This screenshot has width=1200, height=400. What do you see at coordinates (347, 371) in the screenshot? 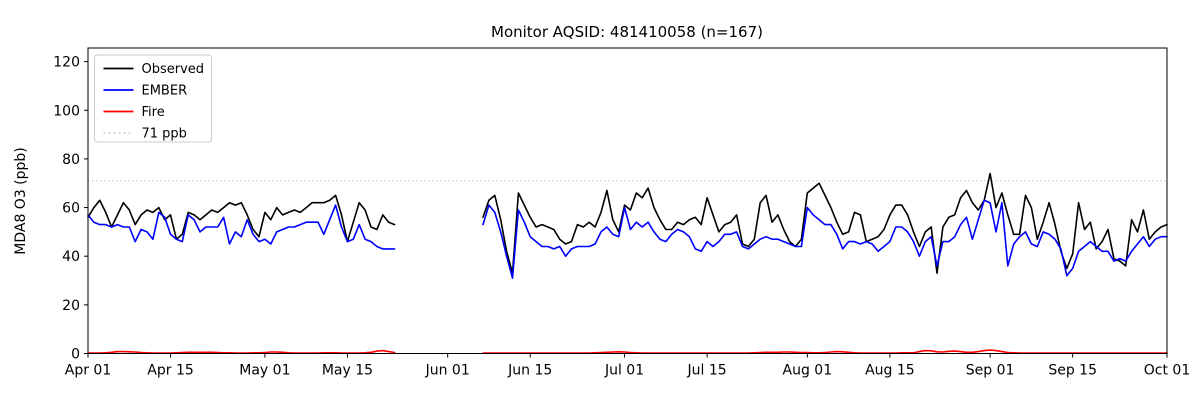
I see `x-tick-label: May 15` at bounding box center [347, 371].